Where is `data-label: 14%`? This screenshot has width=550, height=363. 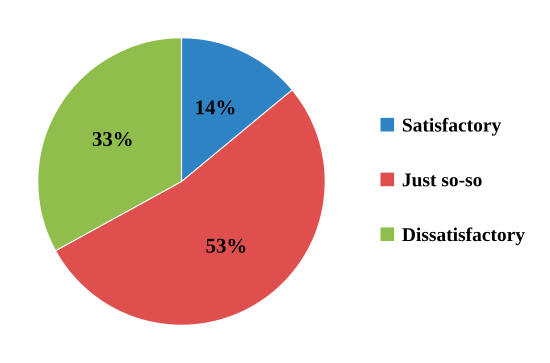
data-label: 14% is located at coordinates (215, 107).